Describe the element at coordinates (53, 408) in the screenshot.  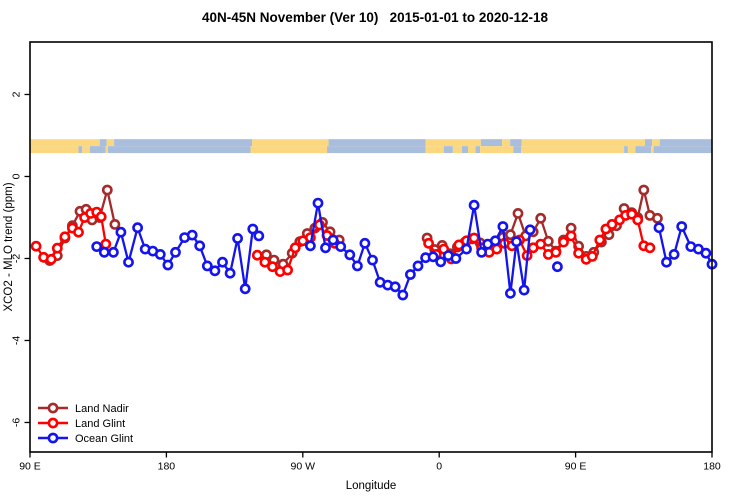
I see `legend-marker-swatch` at that location.